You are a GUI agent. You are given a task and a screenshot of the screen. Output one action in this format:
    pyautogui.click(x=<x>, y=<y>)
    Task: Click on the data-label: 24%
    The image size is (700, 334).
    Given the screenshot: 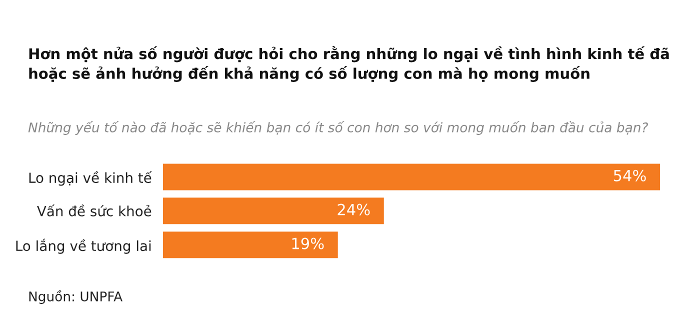 What is the action you would take?
    pyautogui.click(x=354, y=210)
    